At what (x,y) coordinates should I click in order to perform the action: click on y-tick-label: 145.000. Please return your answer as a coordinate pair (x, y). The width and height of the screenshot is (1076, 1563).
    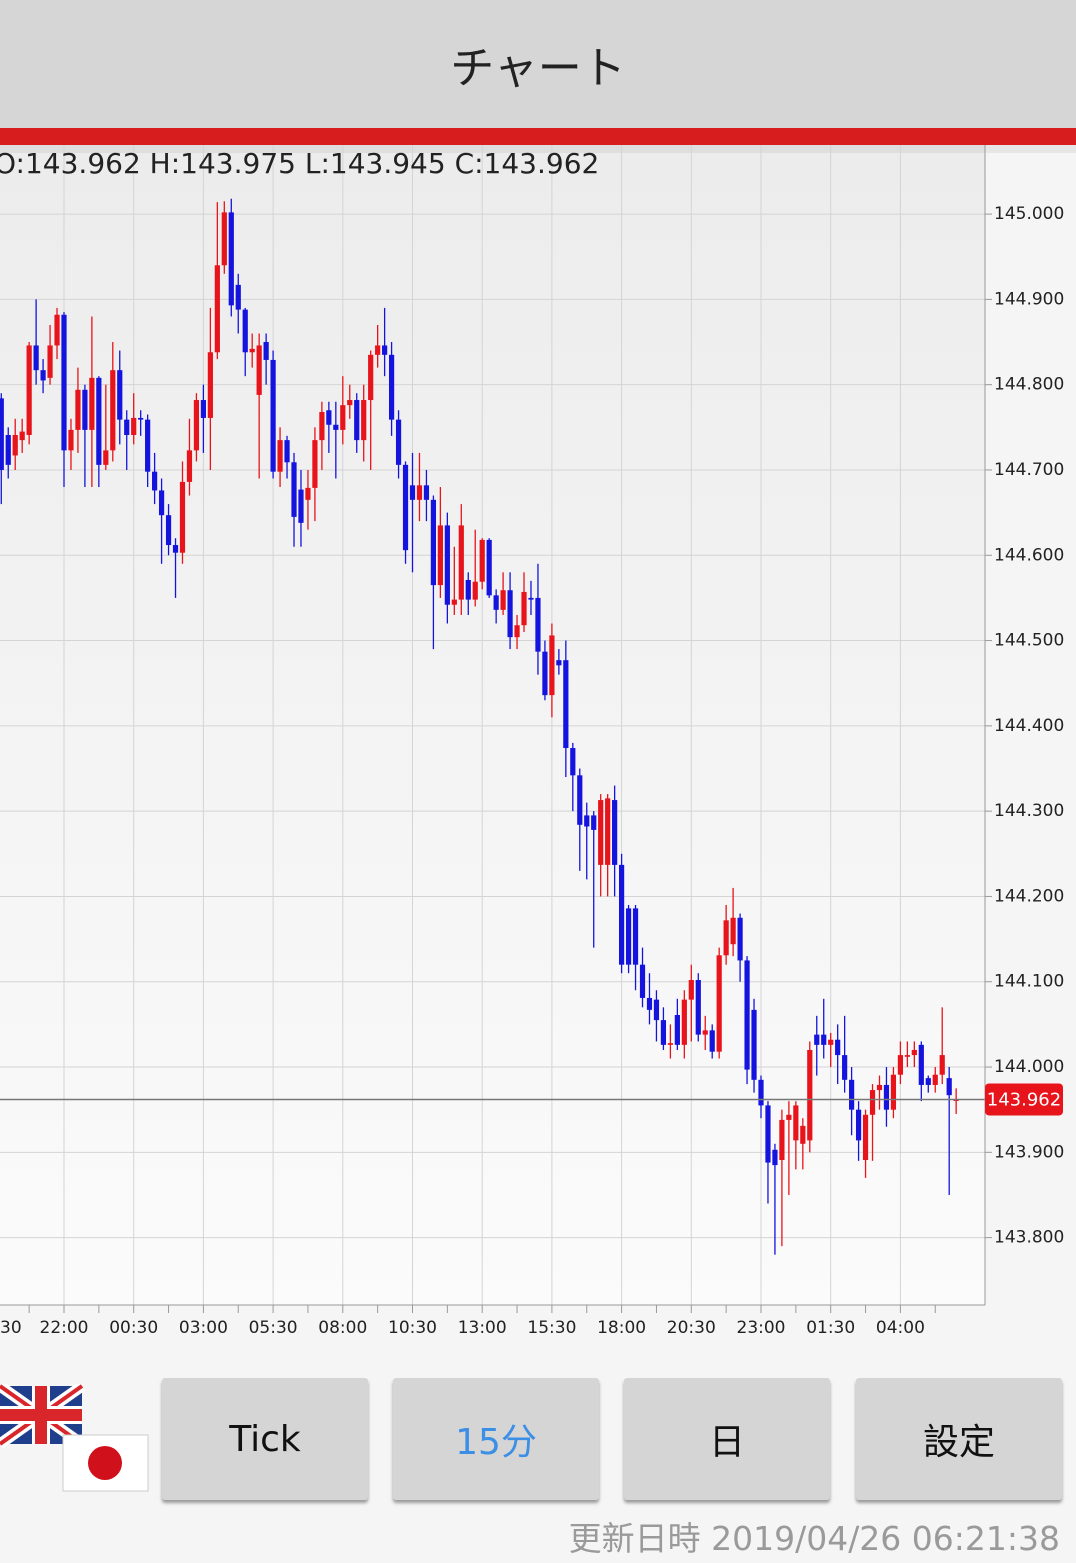
    Looking at the image, I should click on (1029, 214).